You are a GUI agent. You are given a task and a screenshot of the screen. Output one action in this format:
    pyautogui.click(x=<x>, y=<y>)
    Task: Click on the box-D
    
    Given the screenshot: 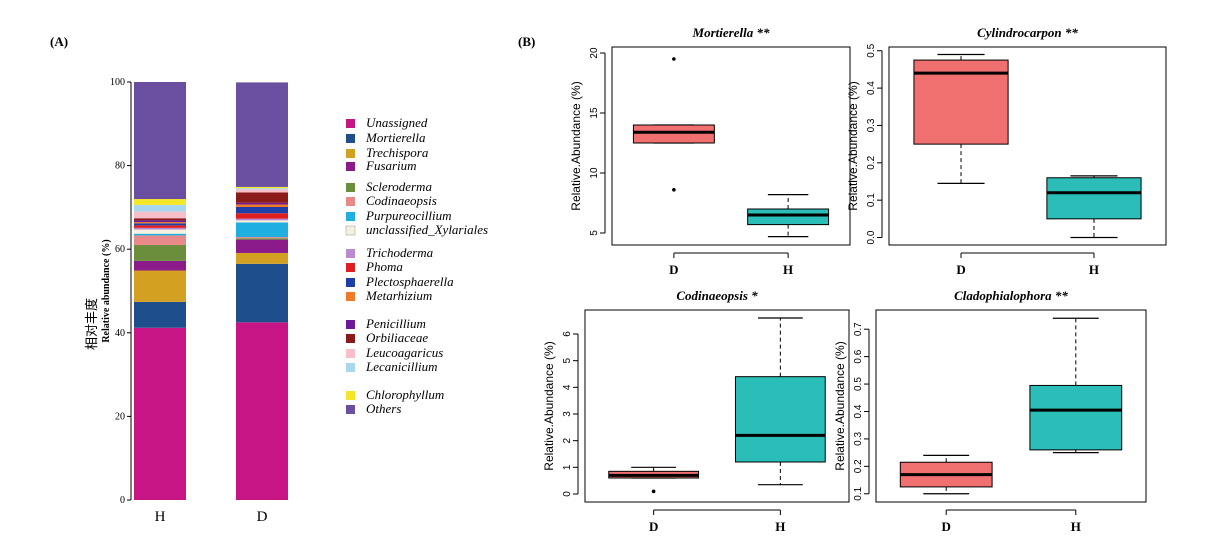 What is the action you would take?
    pyautogui.click(x=673, y=134)
    